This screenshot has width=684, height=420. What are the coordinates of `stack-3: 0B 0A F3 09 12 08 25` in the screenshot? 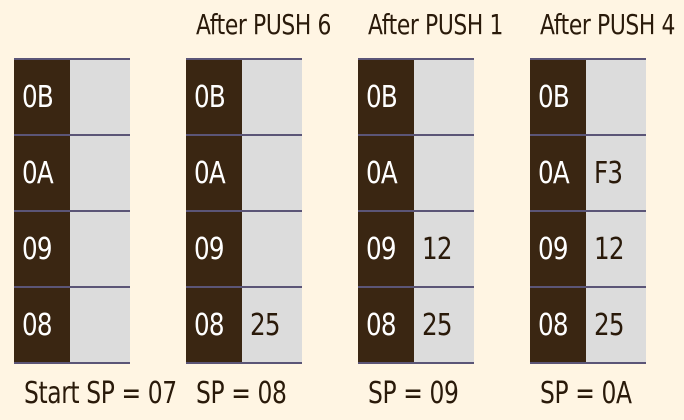 It's located at (588, 211).